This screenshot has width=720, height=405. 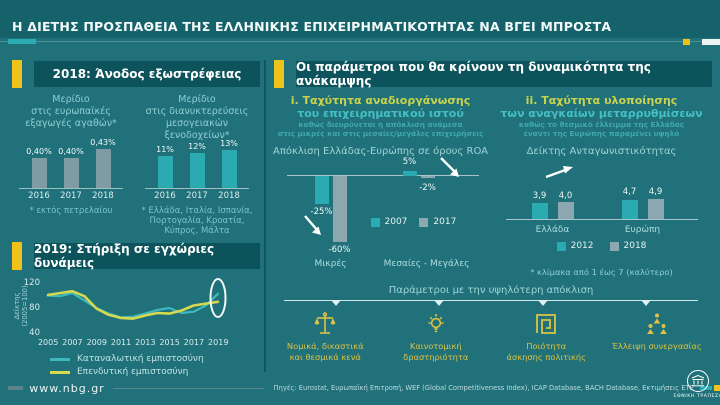 What do you see at coordinates (321, 190) in the screenshot?
I see `roa-bar-2007-small` at bounding box center [321, 190].